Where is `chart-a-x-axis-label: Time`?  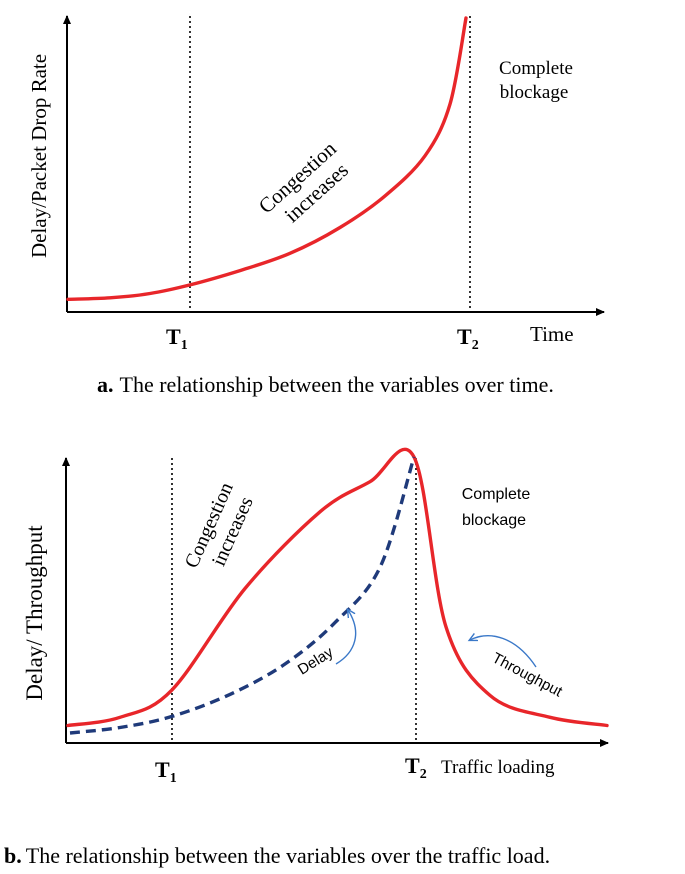
chart-a-x-axis-label: Time is located at coordinates (552, 334).